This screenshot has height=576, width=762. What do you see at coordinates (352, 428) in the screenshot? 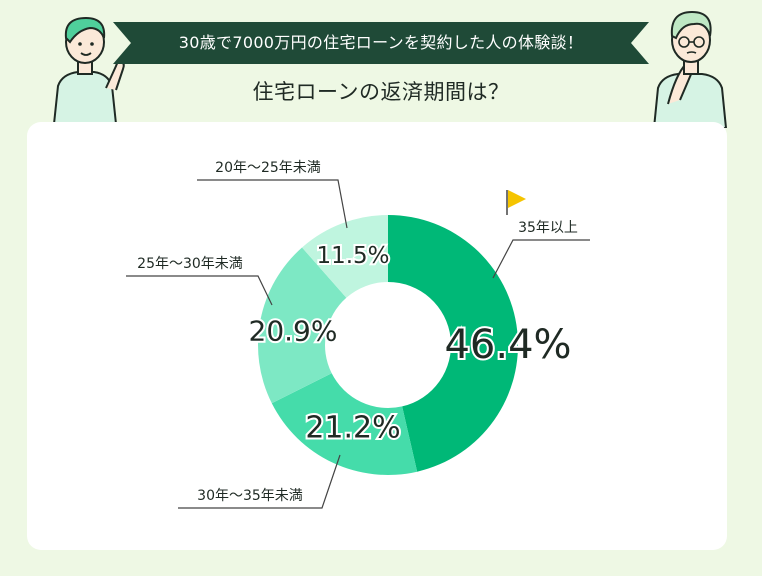
I see `slice-2-value-label: 21.2%` at bounding box center [352, 428].